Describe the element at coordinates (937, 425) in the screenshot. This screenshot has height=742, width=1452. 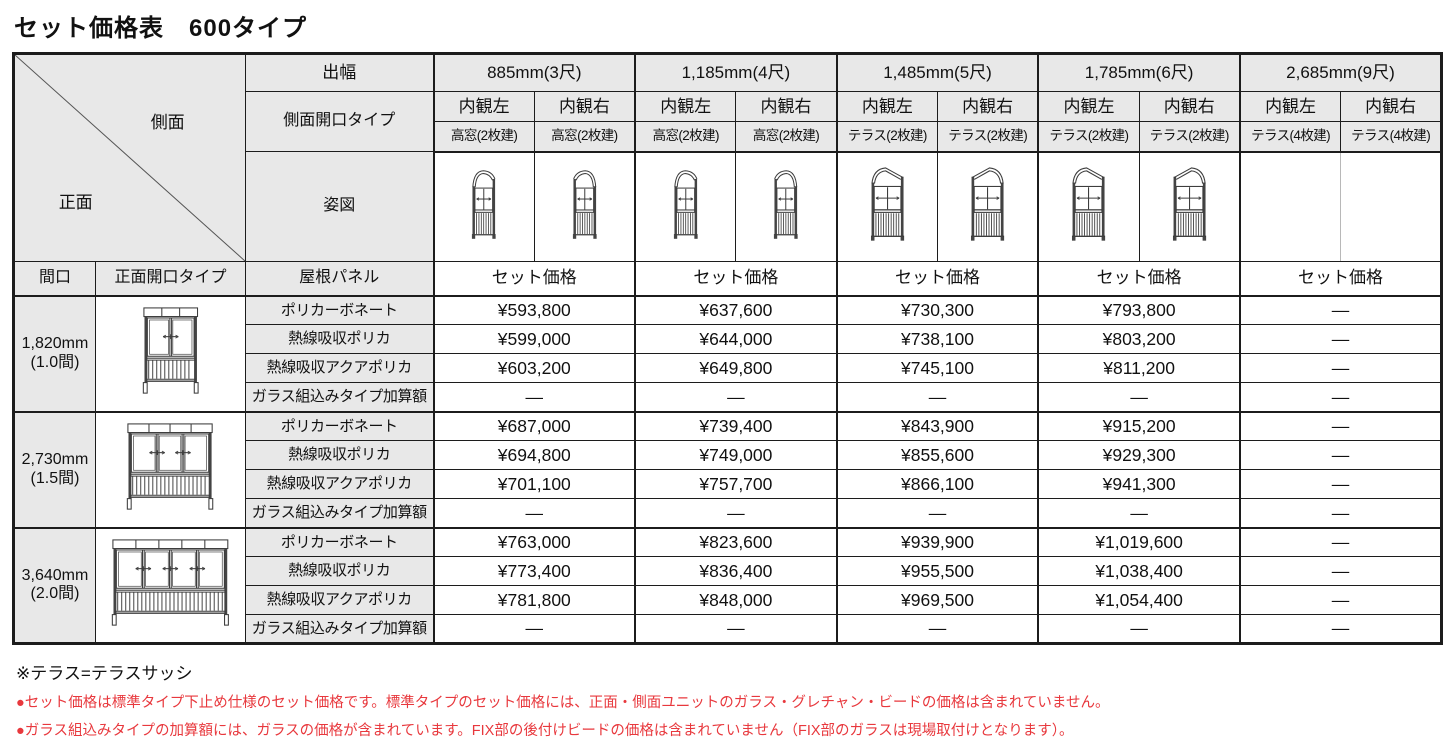
I see `price-cell: ¥843,900` at that location.